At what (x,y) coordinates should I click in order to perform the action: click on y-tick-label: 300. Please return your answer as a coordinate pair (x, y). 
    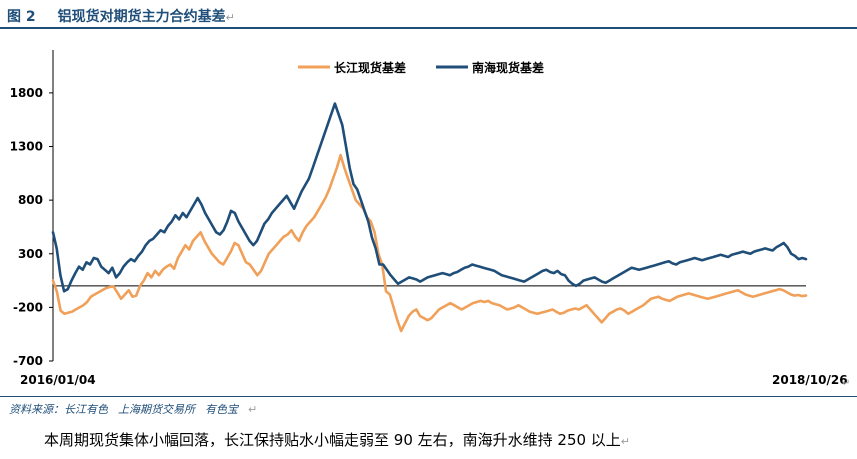
    Looking at the image, I should click on (30, 254).